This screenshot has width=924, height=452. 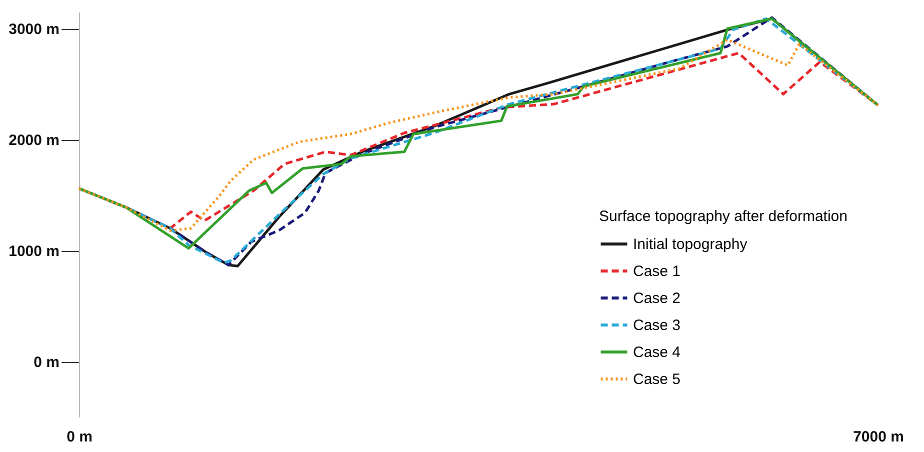 What do you see at coordinates (878, 437) in the screenshot?
I see `x-tick-label: 7000 m` at bounding box center [878, 437].